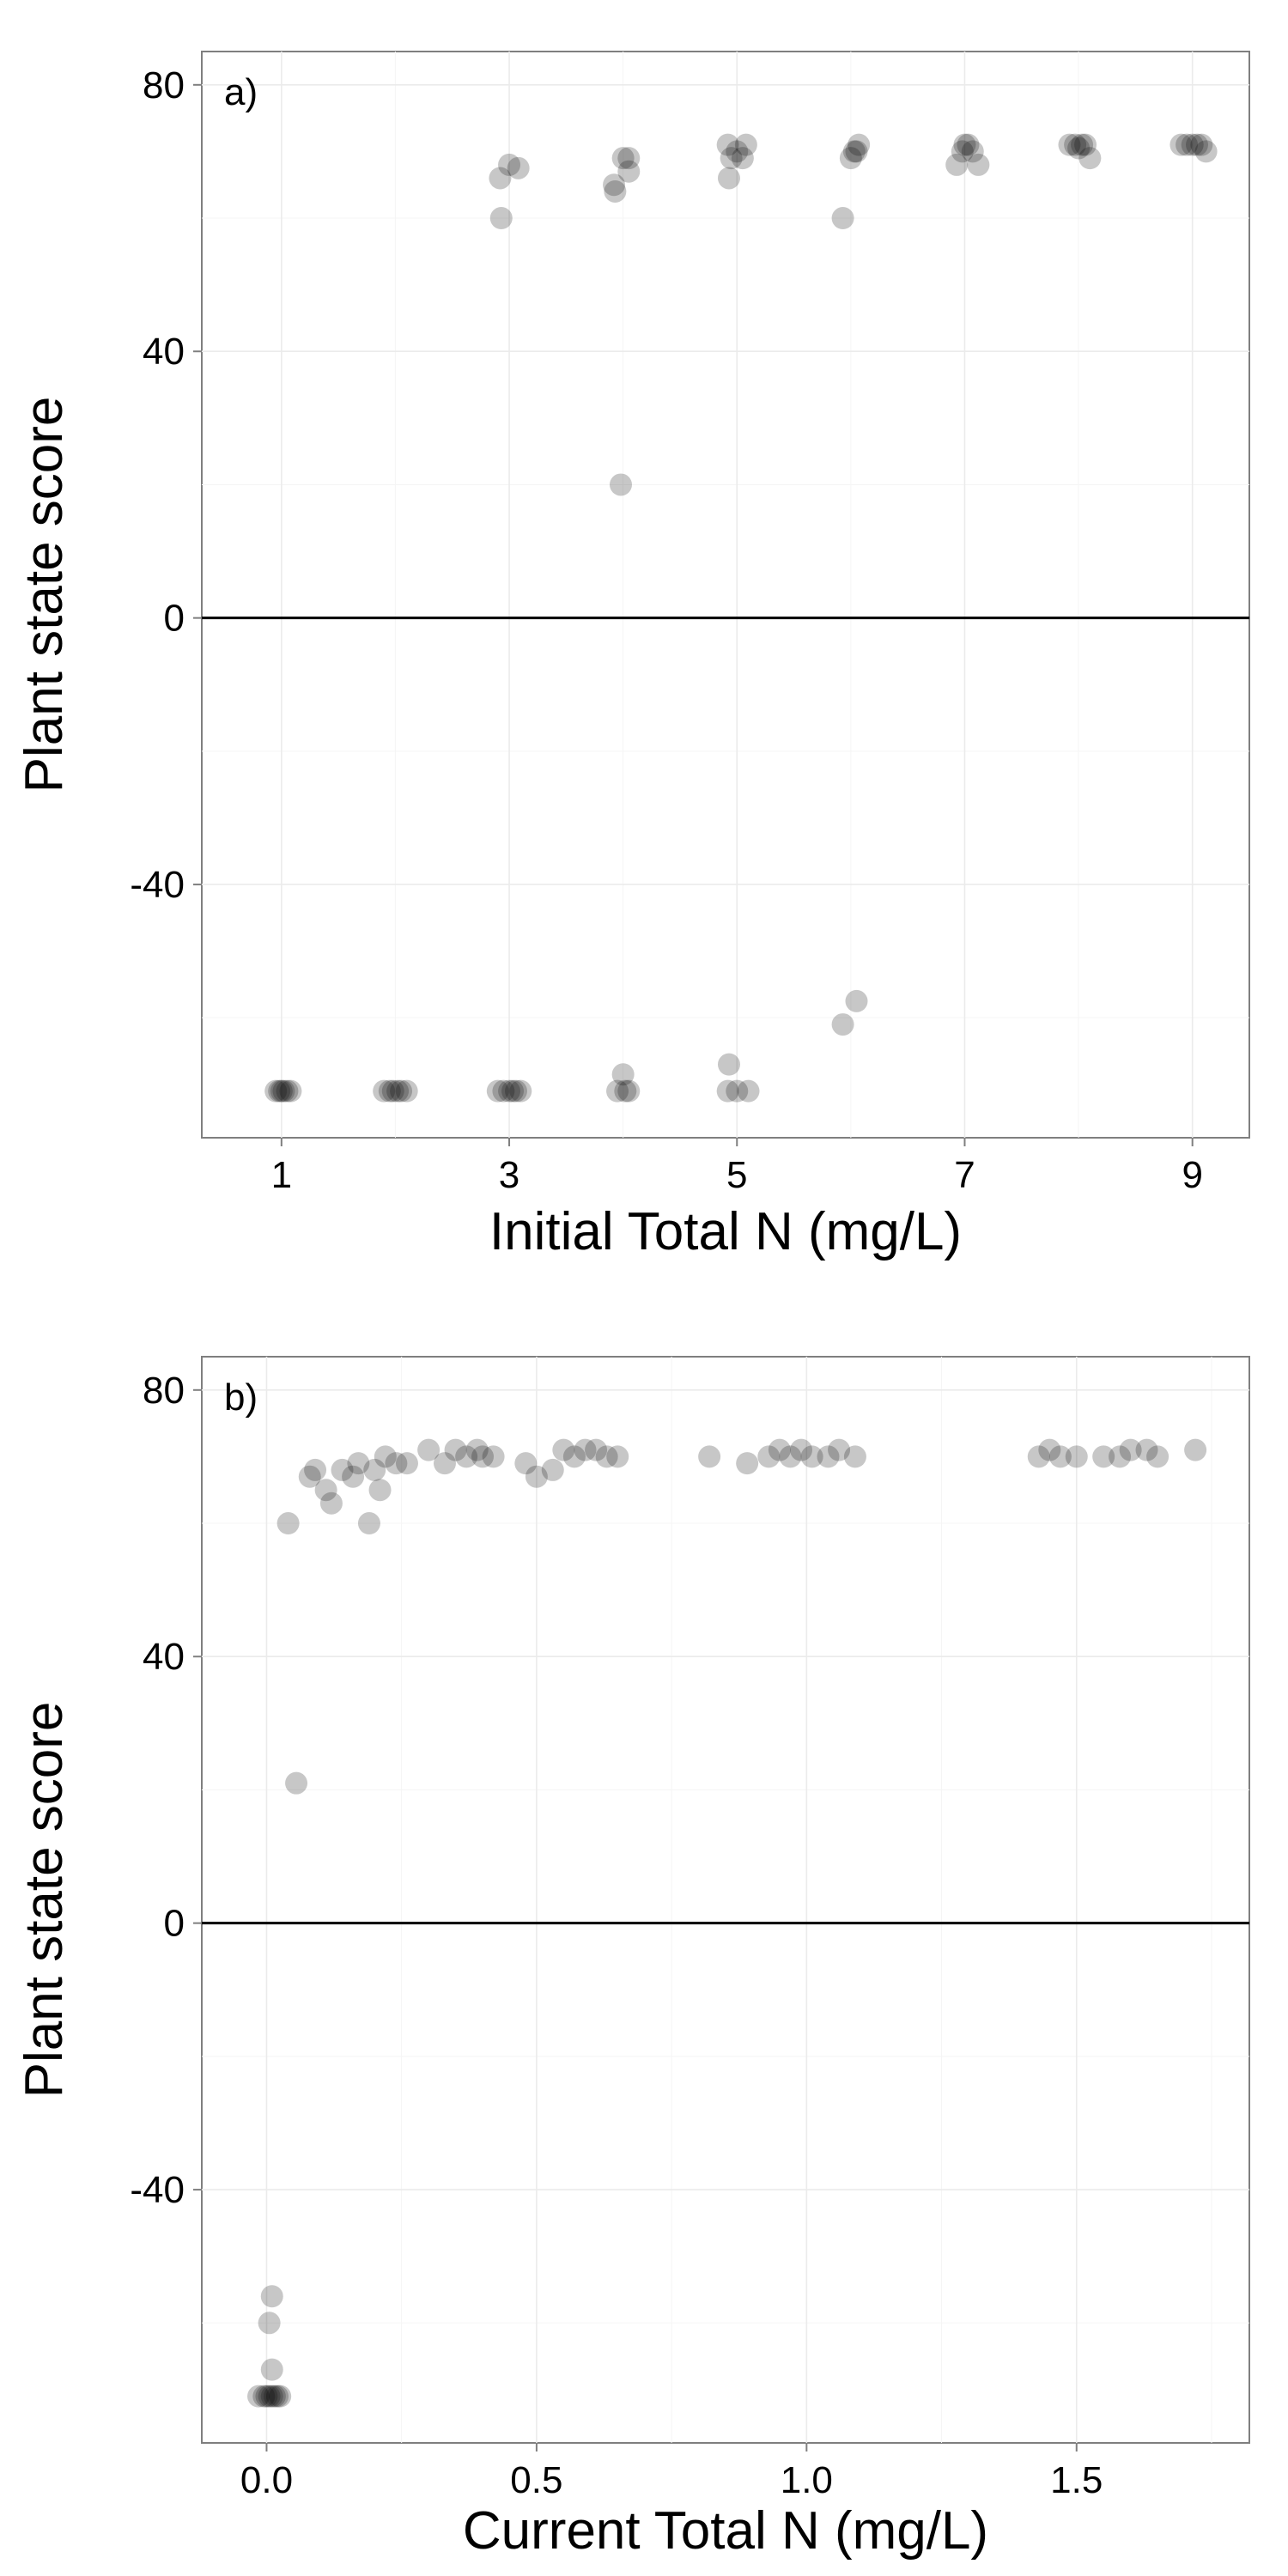 This screenshot has height=2576, width=1288. I want to click on x-tick-label: 1.5, so click(1076, 2480).